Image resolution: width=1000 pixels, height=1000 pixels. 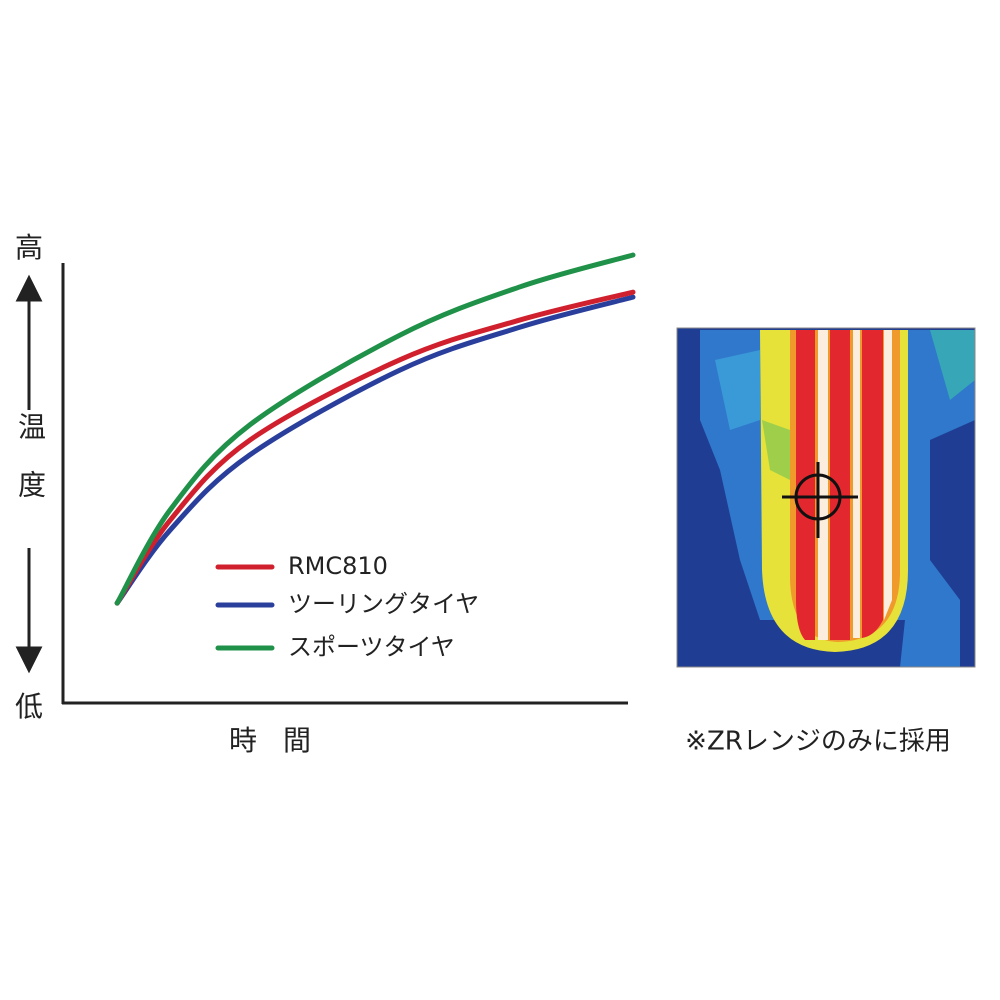 What do you see at coordinates (29, 247) in the screenshot?
I see `y-label-high: 高` at bounding box center [29, 247].